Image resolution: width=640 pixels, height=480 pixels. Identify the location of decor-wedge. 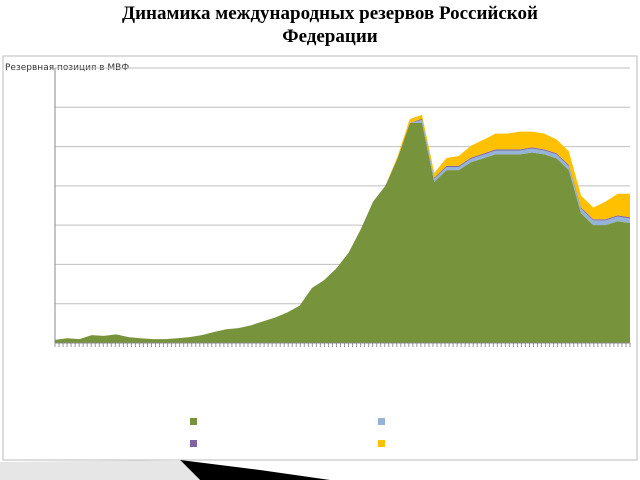
(255, 470).